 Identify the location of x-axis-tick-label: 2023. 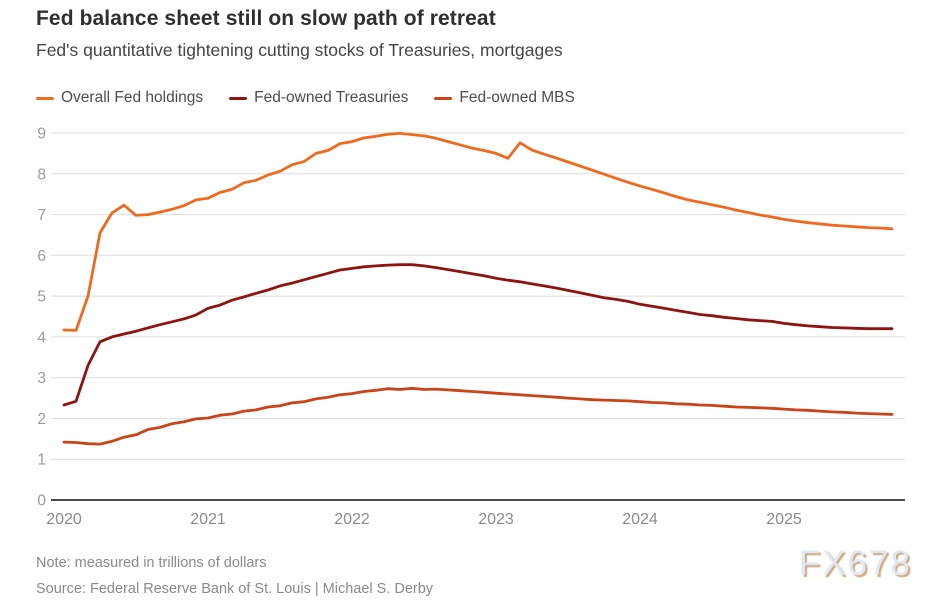
(496, 519).